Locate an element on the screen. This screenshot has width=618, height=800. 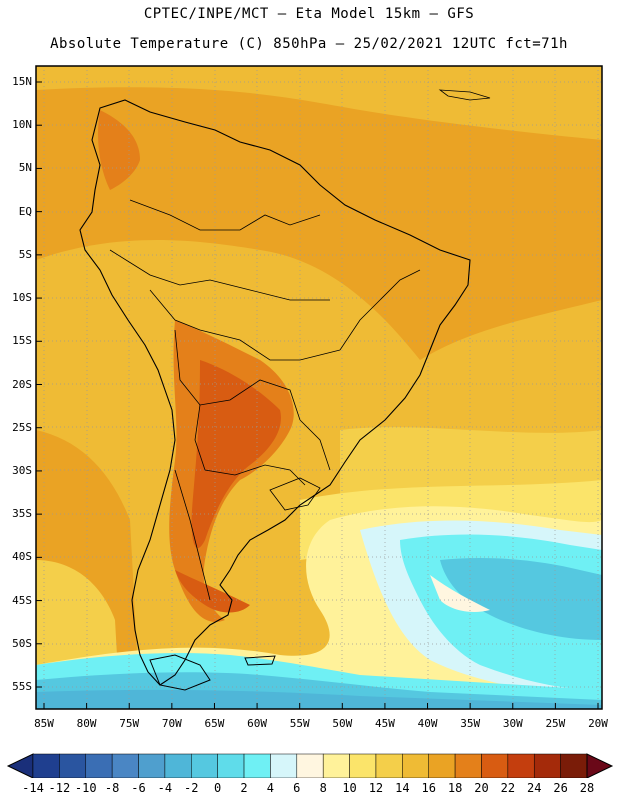
caribbean-islands is located at coordinates (464, 95).